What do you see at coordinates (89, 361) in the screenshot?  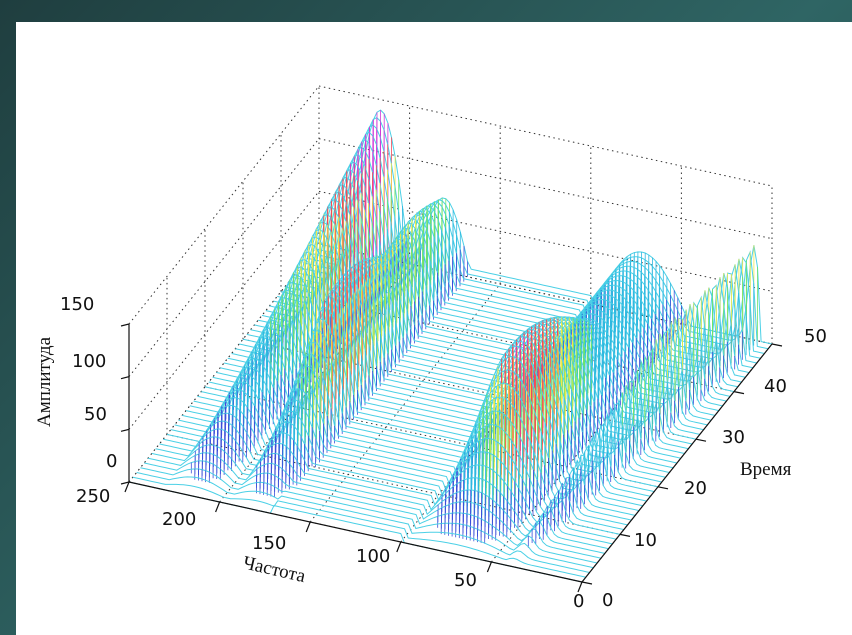 I see `z-tick-label: 100` at bounding box center [89, 361].